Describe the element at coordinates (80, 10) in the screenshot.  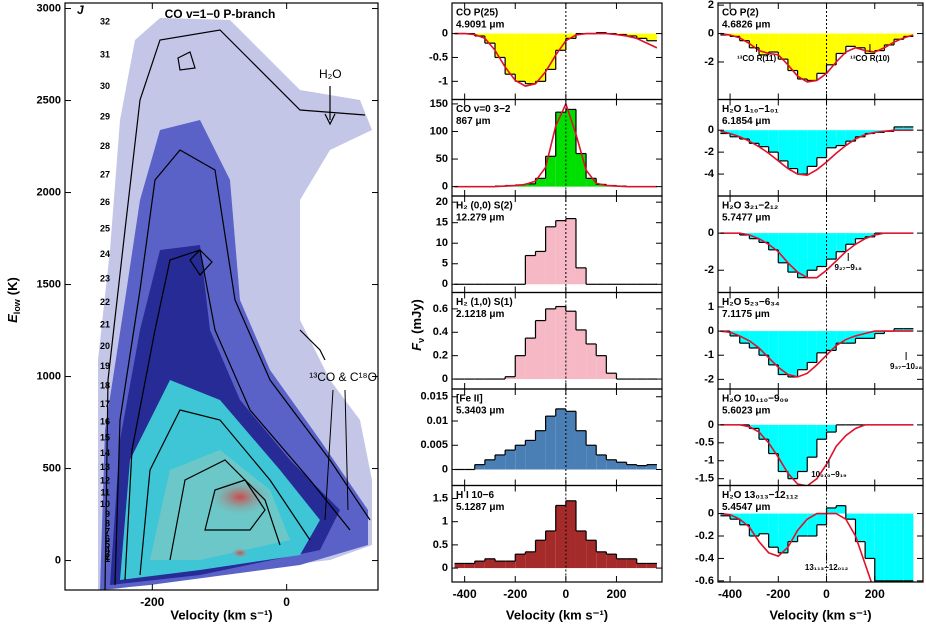
I see `j-title: J` at that location.